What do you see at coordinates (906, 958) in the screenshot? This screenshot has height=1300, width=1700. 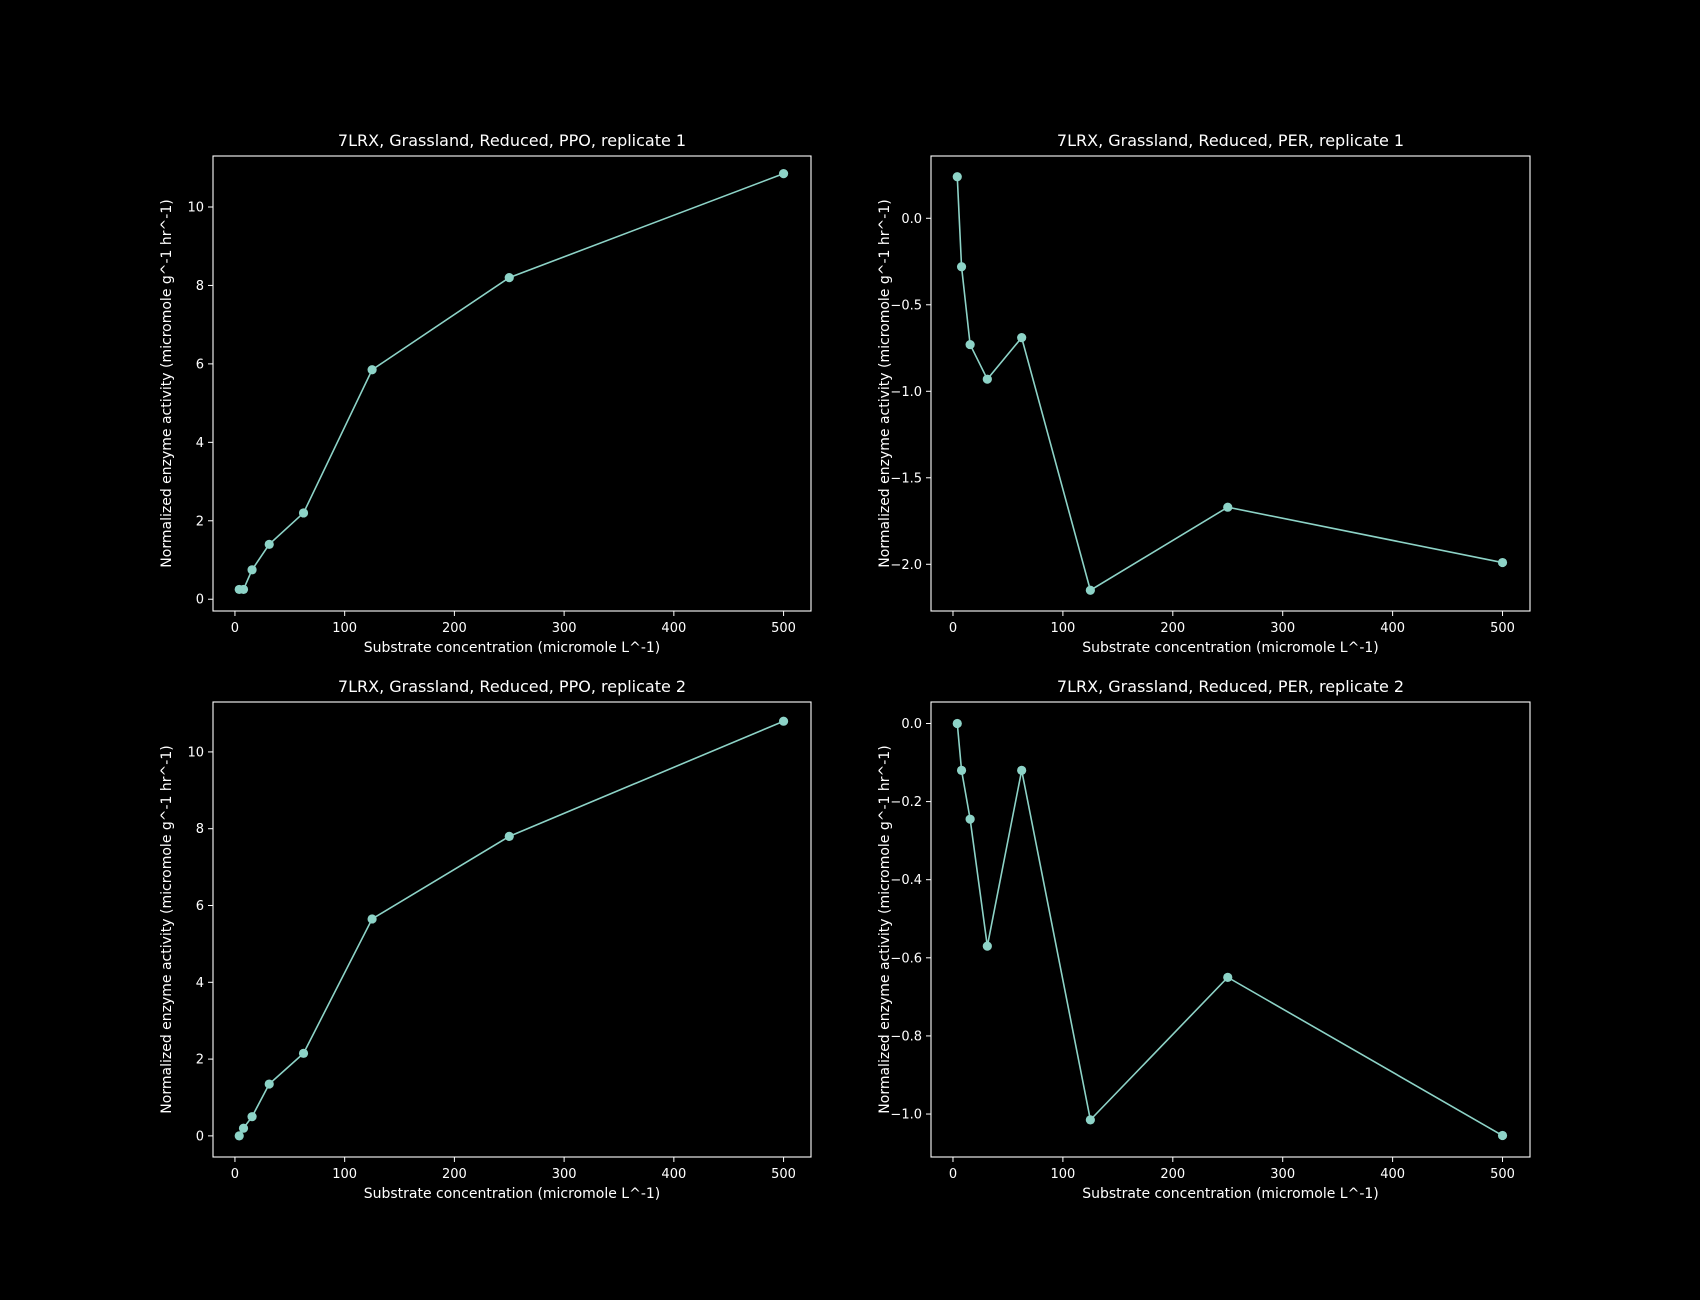 I see `y-tick-label: −0.6` at bounding box center [906, 958].